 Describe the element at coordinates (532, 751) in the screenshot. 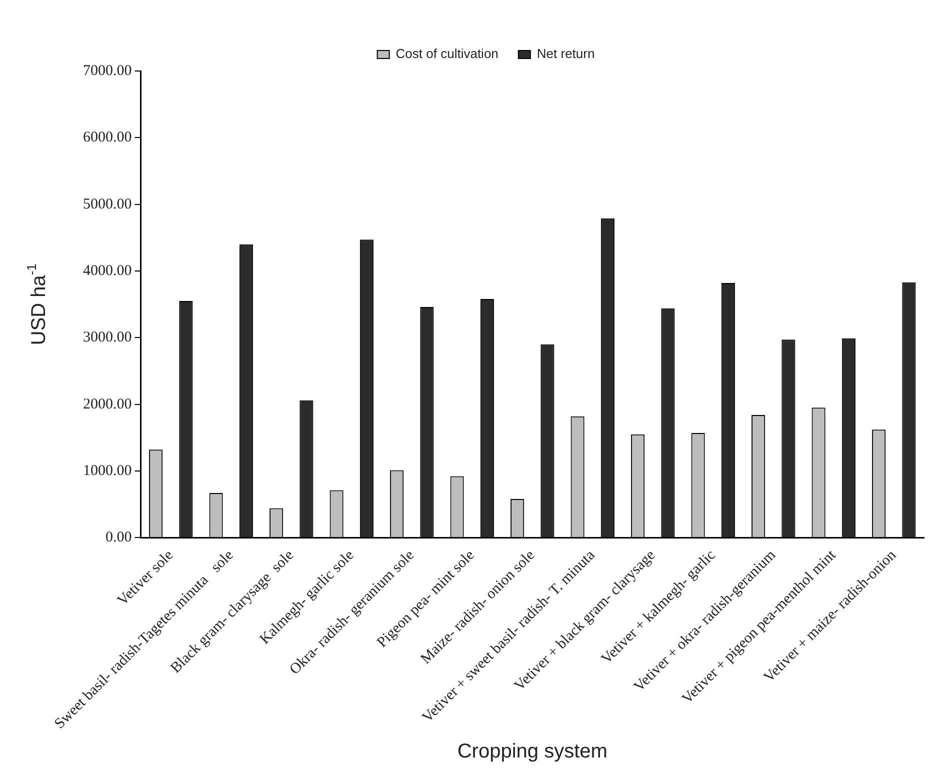

I see `x-axis-title: Cropping system` at that location.